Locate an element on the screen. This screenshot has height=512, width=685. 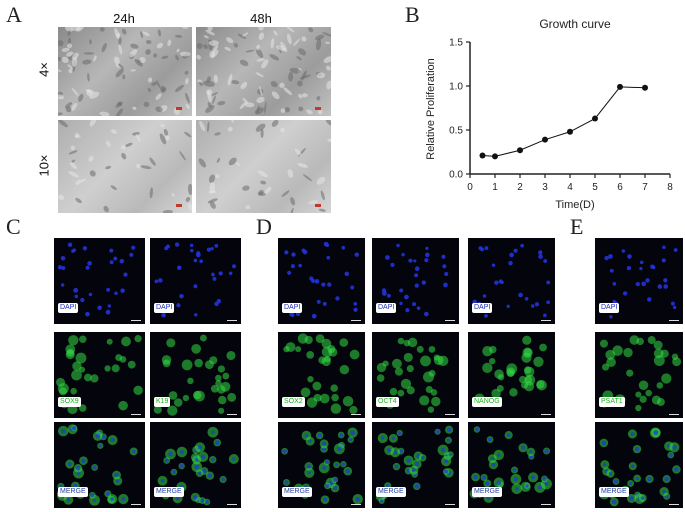
x-tick-label: 2 is located at coordinates (520, 187).